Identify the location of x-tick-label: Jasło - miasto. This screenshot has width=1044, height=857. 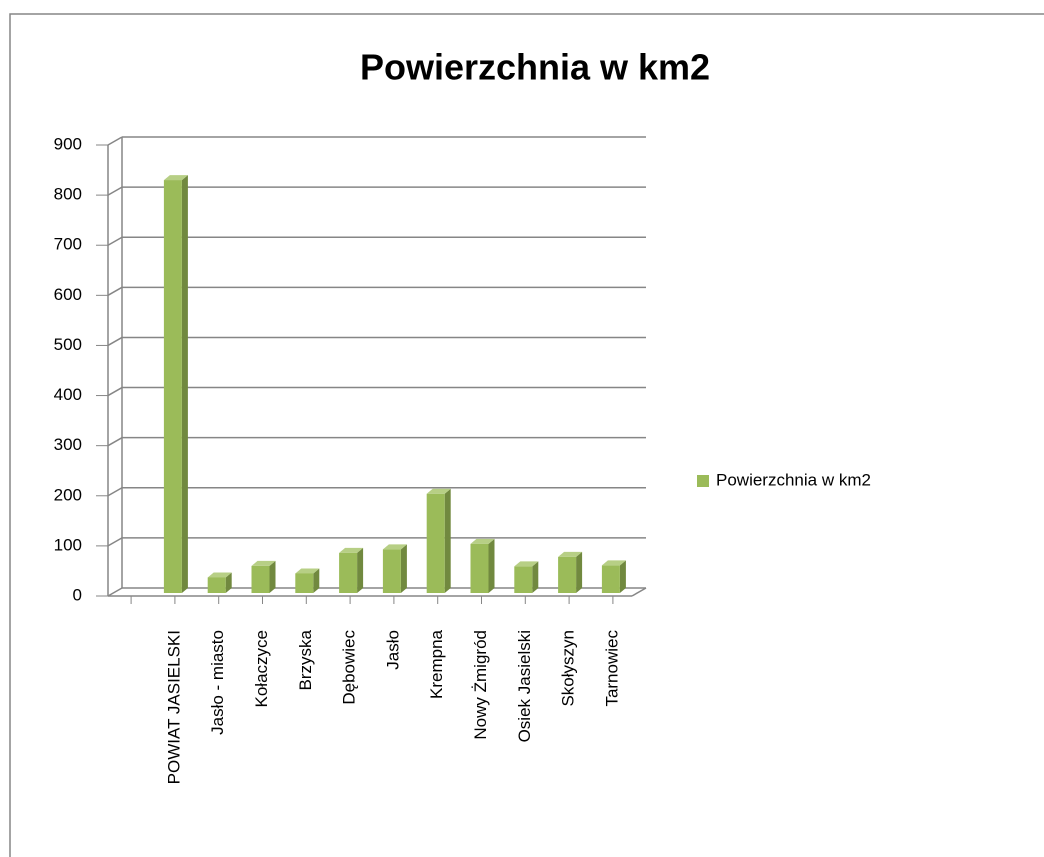
(217, 682).